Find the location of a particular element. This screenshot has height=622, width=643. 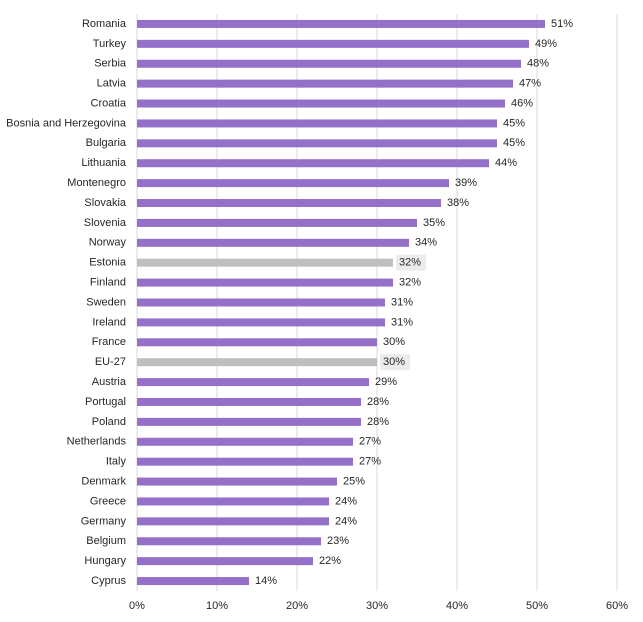

y-tick-label: Turkey is located at coordinates (110, 44).